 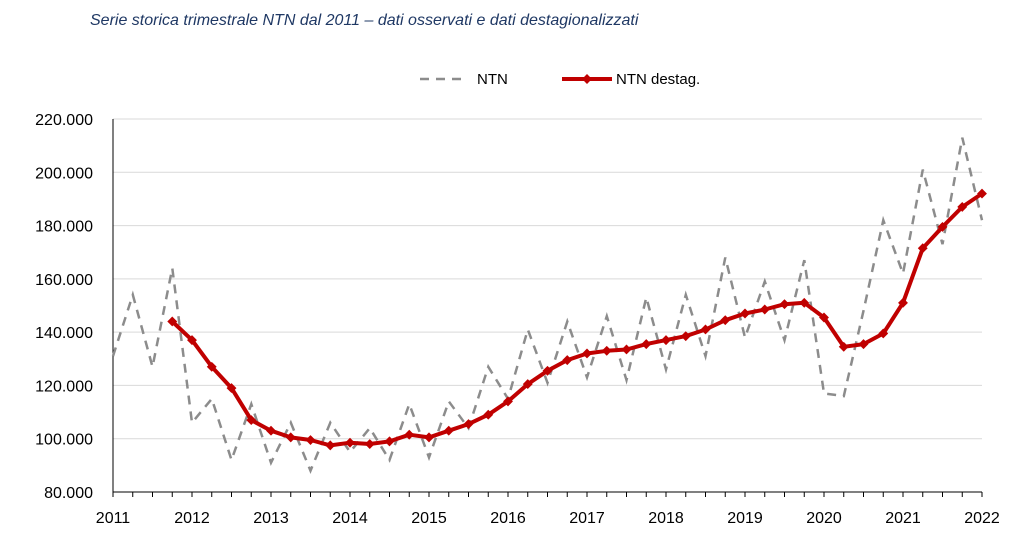 I want to click on y-tick-label: 160.000, so click(x=64, y=280).